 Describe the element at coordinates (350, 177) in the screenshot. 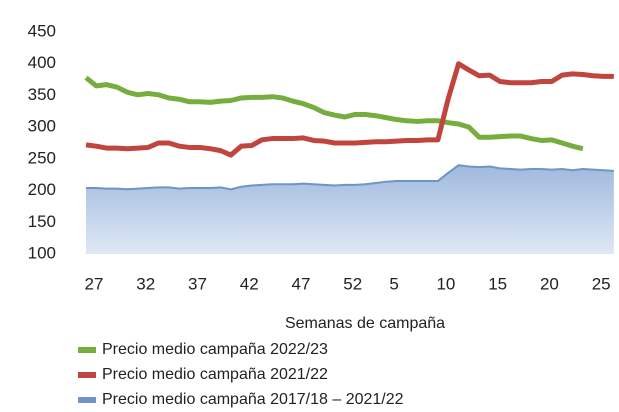

I see `area-edge` at that location.